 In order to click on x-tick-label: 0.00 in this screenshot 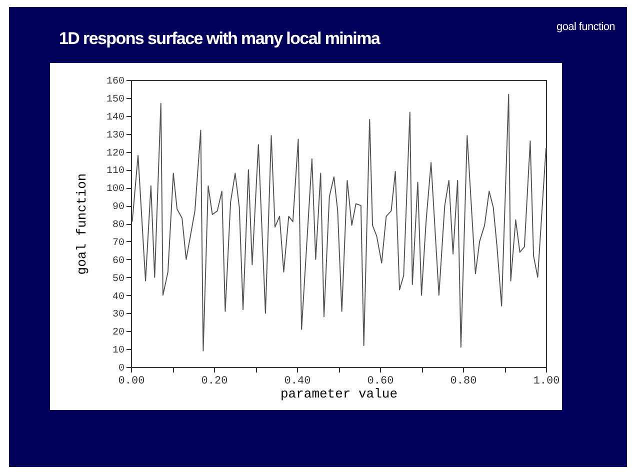, I will do `click(131, 382)`.